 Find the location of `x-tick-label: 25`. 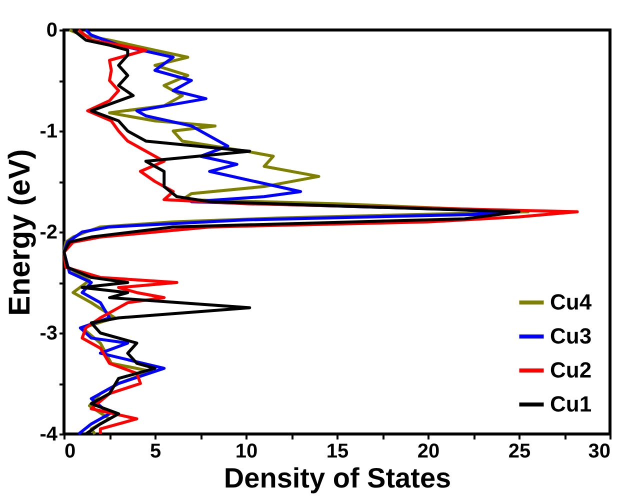

x-tick-label: 25 is located at coordinates (519, 451).